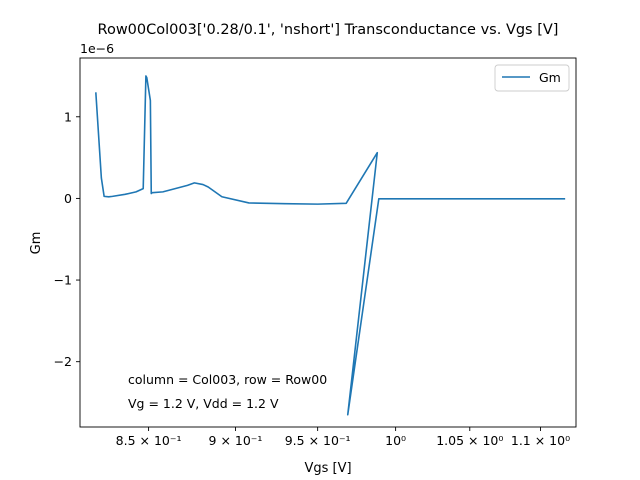 The width and height of the screenshot is (640, 480). I want to click on legend-box, so click(532, 78).